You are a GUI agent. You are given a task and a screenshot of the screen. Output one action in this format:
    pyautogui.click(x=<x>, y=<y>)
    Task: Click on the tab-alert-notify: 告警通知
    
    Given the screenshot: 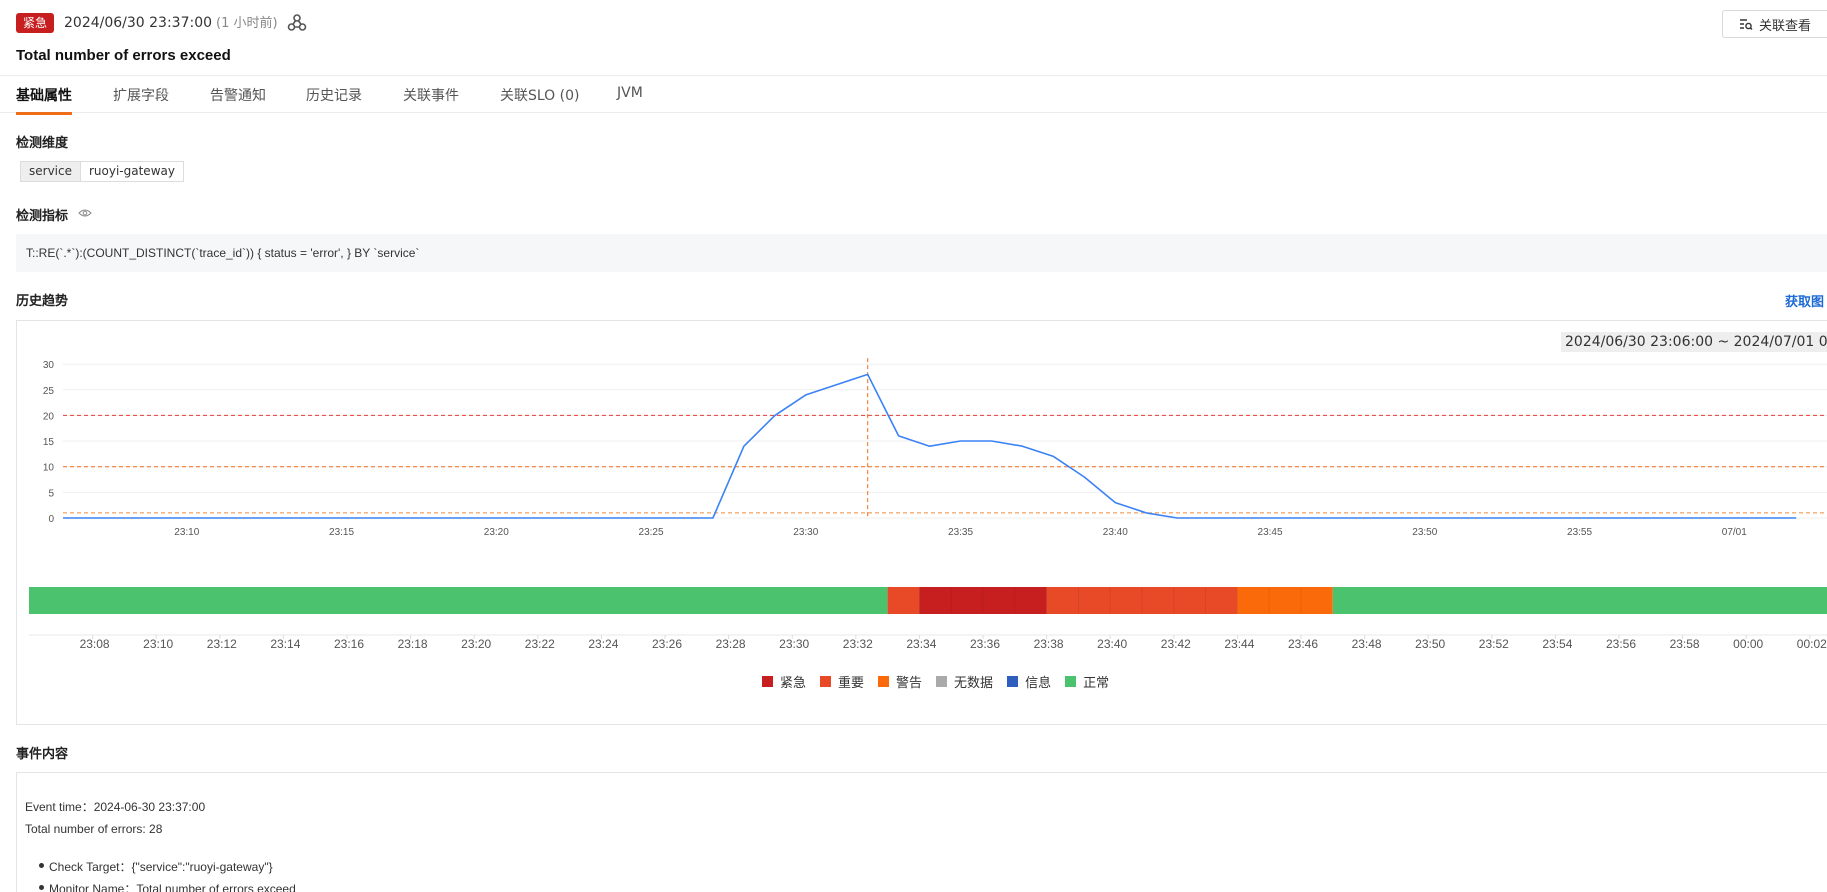 What is the action you would take?
    pyautogui.click(x=238, y=96)
    